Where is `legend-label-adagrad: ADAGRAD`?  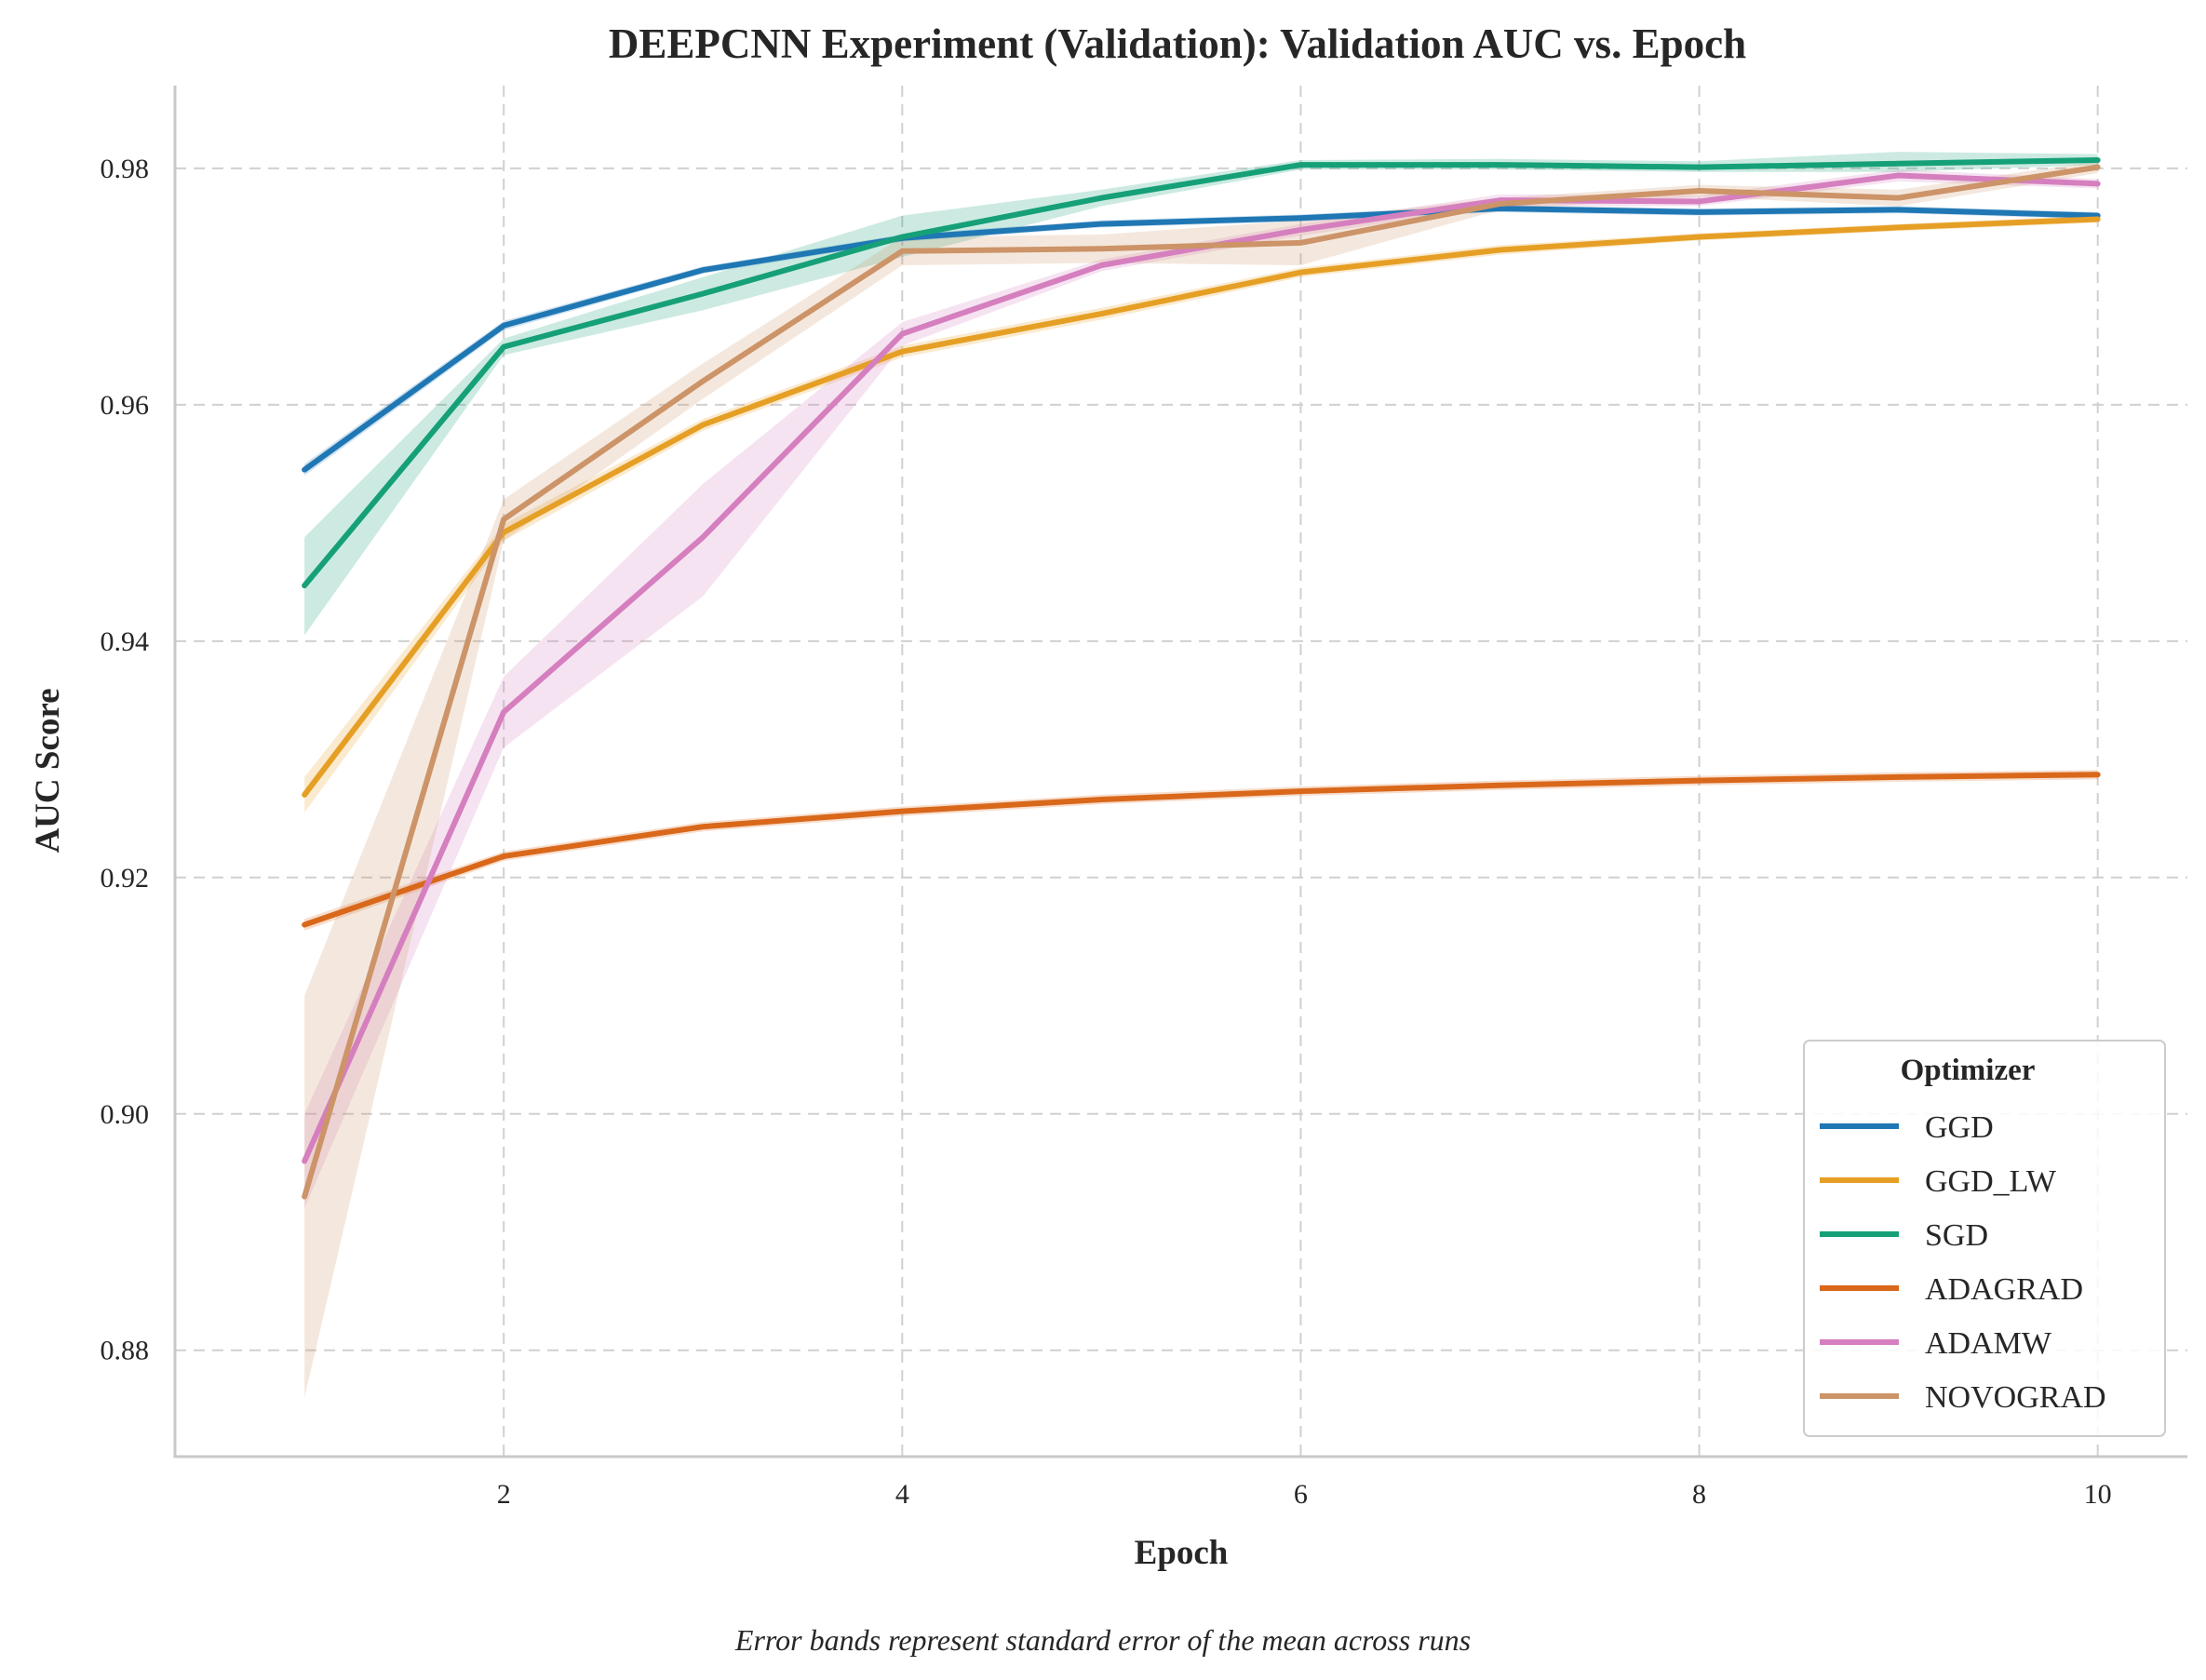
legend-label-adagrad: ADAGRAD is located at coordinates (2004, 1289).